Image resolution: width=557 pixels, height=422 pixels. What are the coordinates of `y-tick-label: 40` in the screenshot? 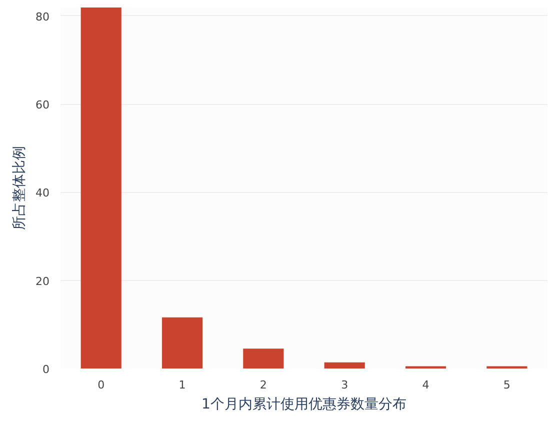 It's located at (43, 193).